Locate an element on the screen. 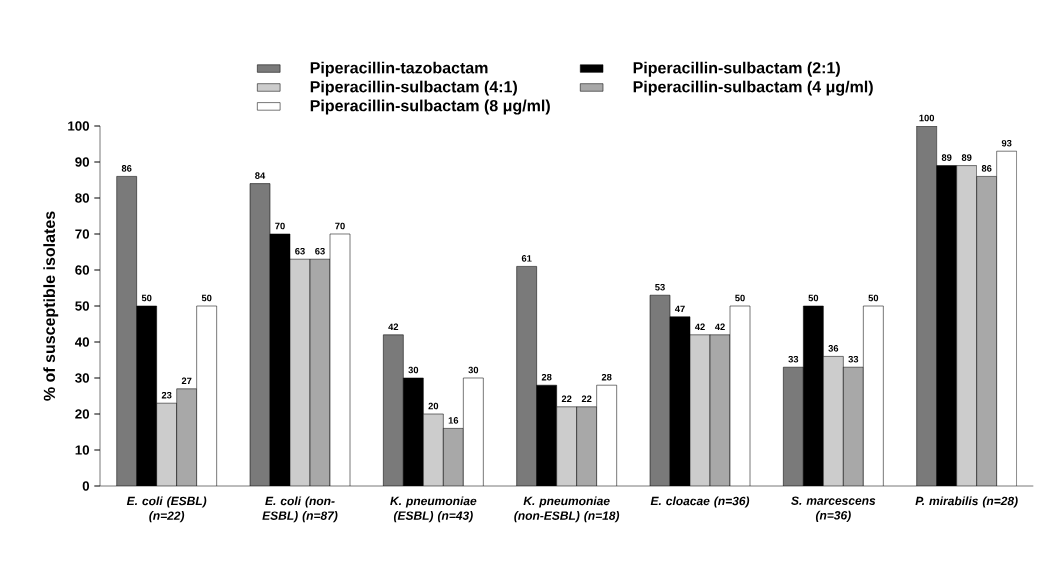 This screenshot has height=586, width=1042. data-label: 27 is located at coordinates (186, 381).